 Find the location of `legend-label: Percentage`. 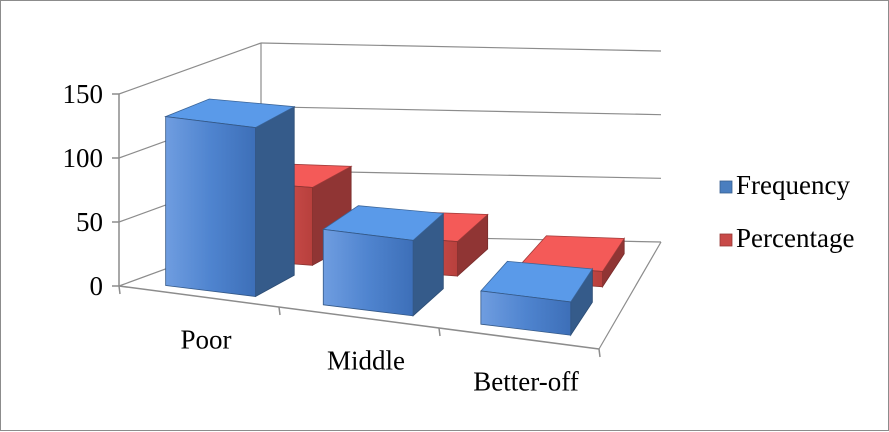

legend-label: Percentage is located at coordinates (795, 238).